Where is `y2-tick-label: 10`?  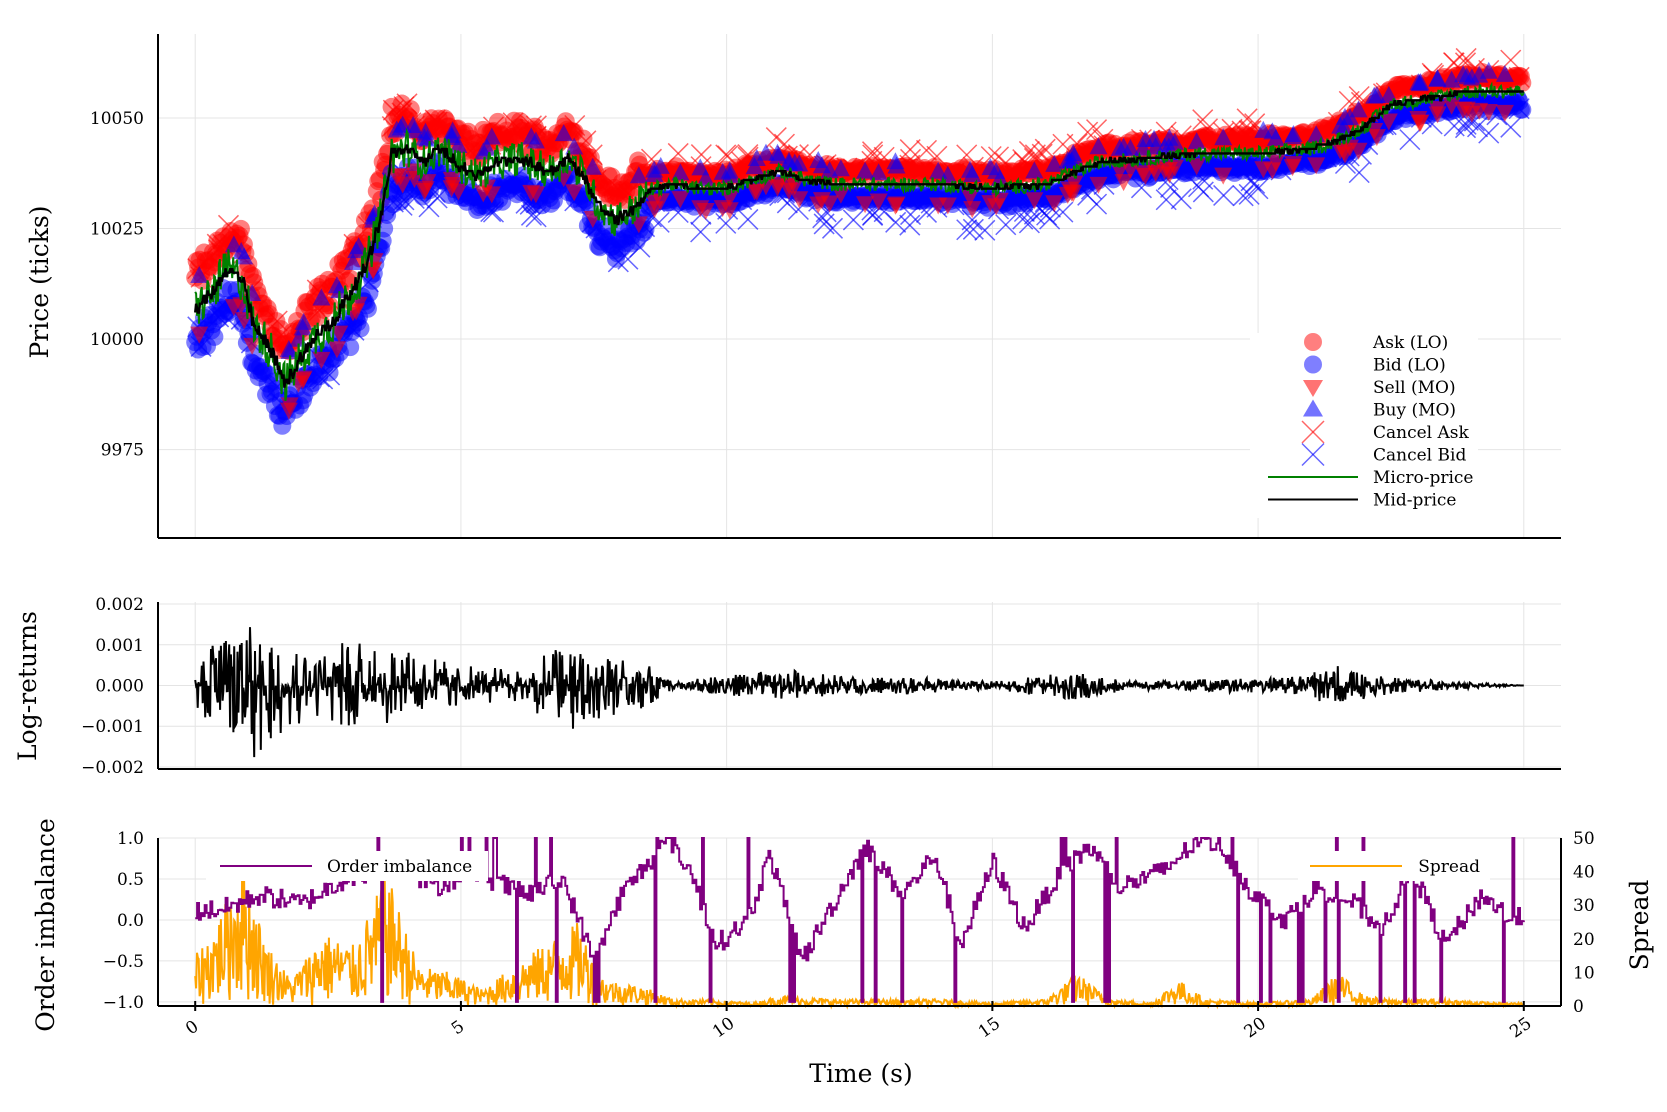 y2-tick-label: 10 is located at coordinates (1584, 973).